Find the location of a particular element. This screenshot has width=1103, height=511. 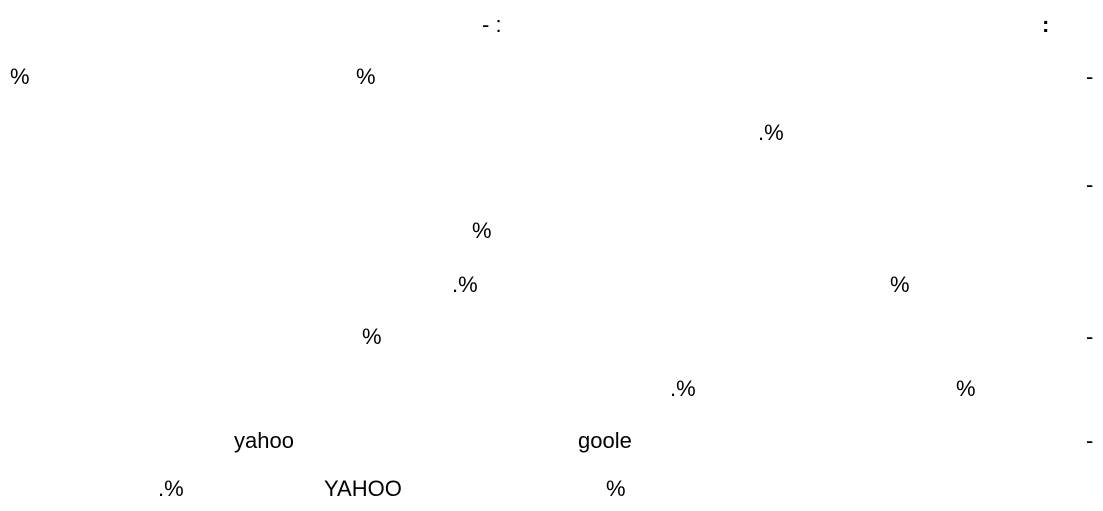

line-8-dash: - is located at coordinates (1090, 440).